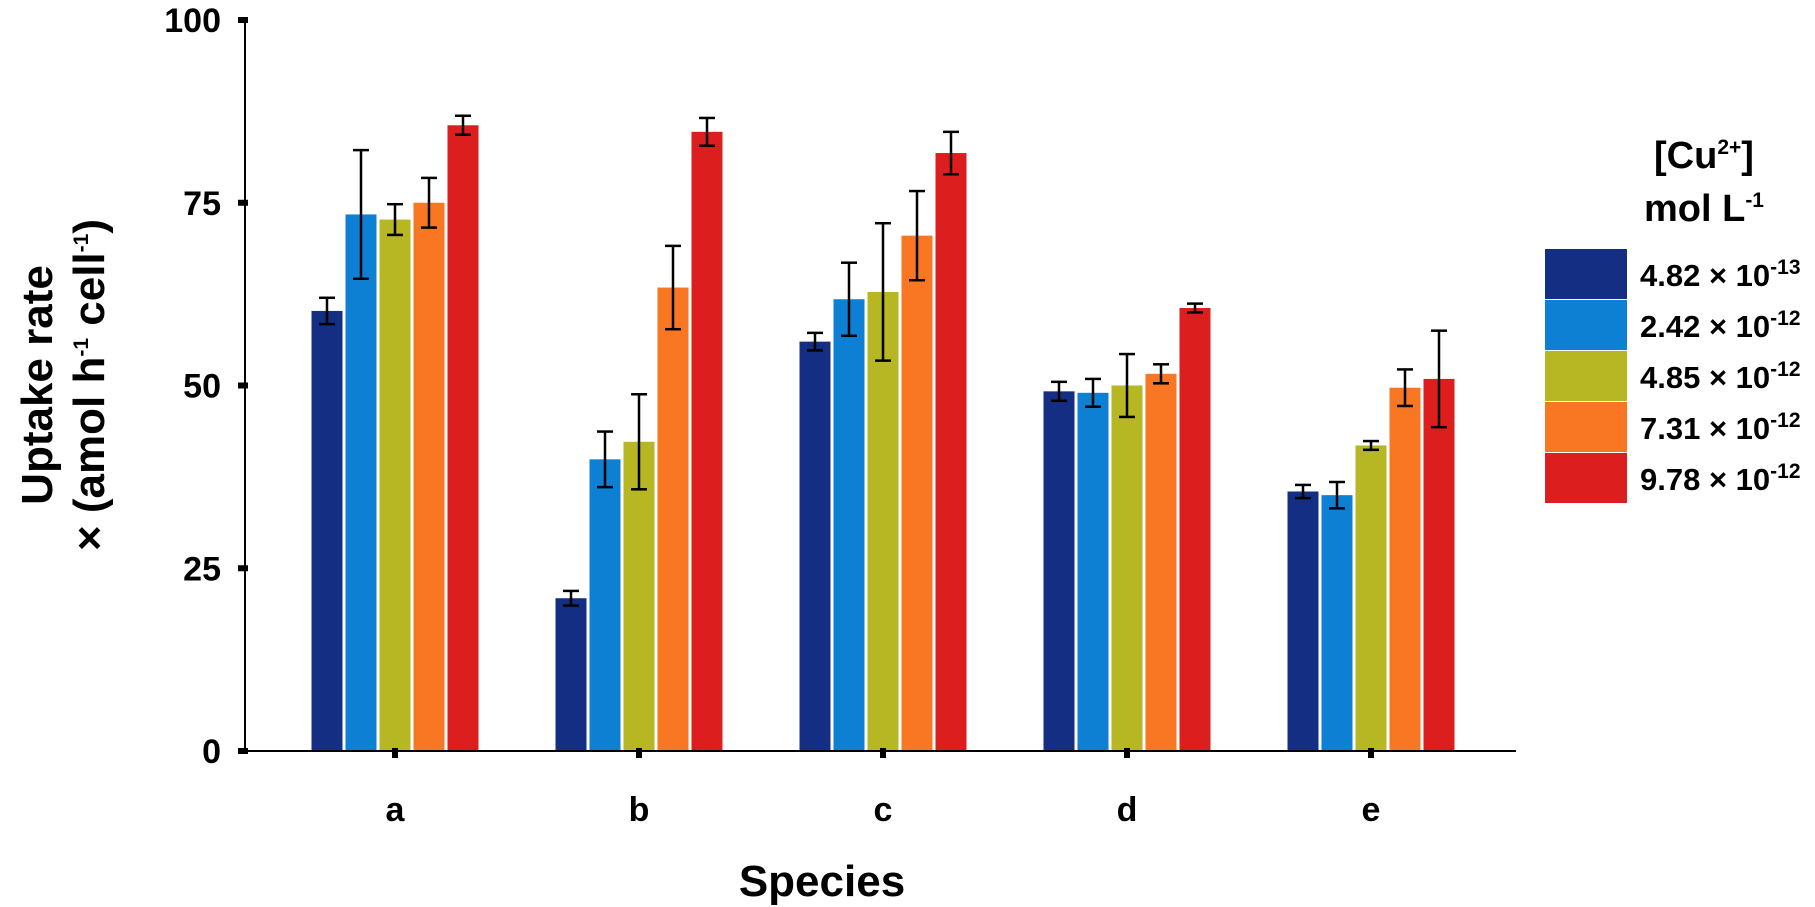 The image size is (1815, 907). What do you see at coordinates (1704, 209) in the screenshot?
I see `legend-title-line2: mol L-1` at bounding box center [1704, 209].